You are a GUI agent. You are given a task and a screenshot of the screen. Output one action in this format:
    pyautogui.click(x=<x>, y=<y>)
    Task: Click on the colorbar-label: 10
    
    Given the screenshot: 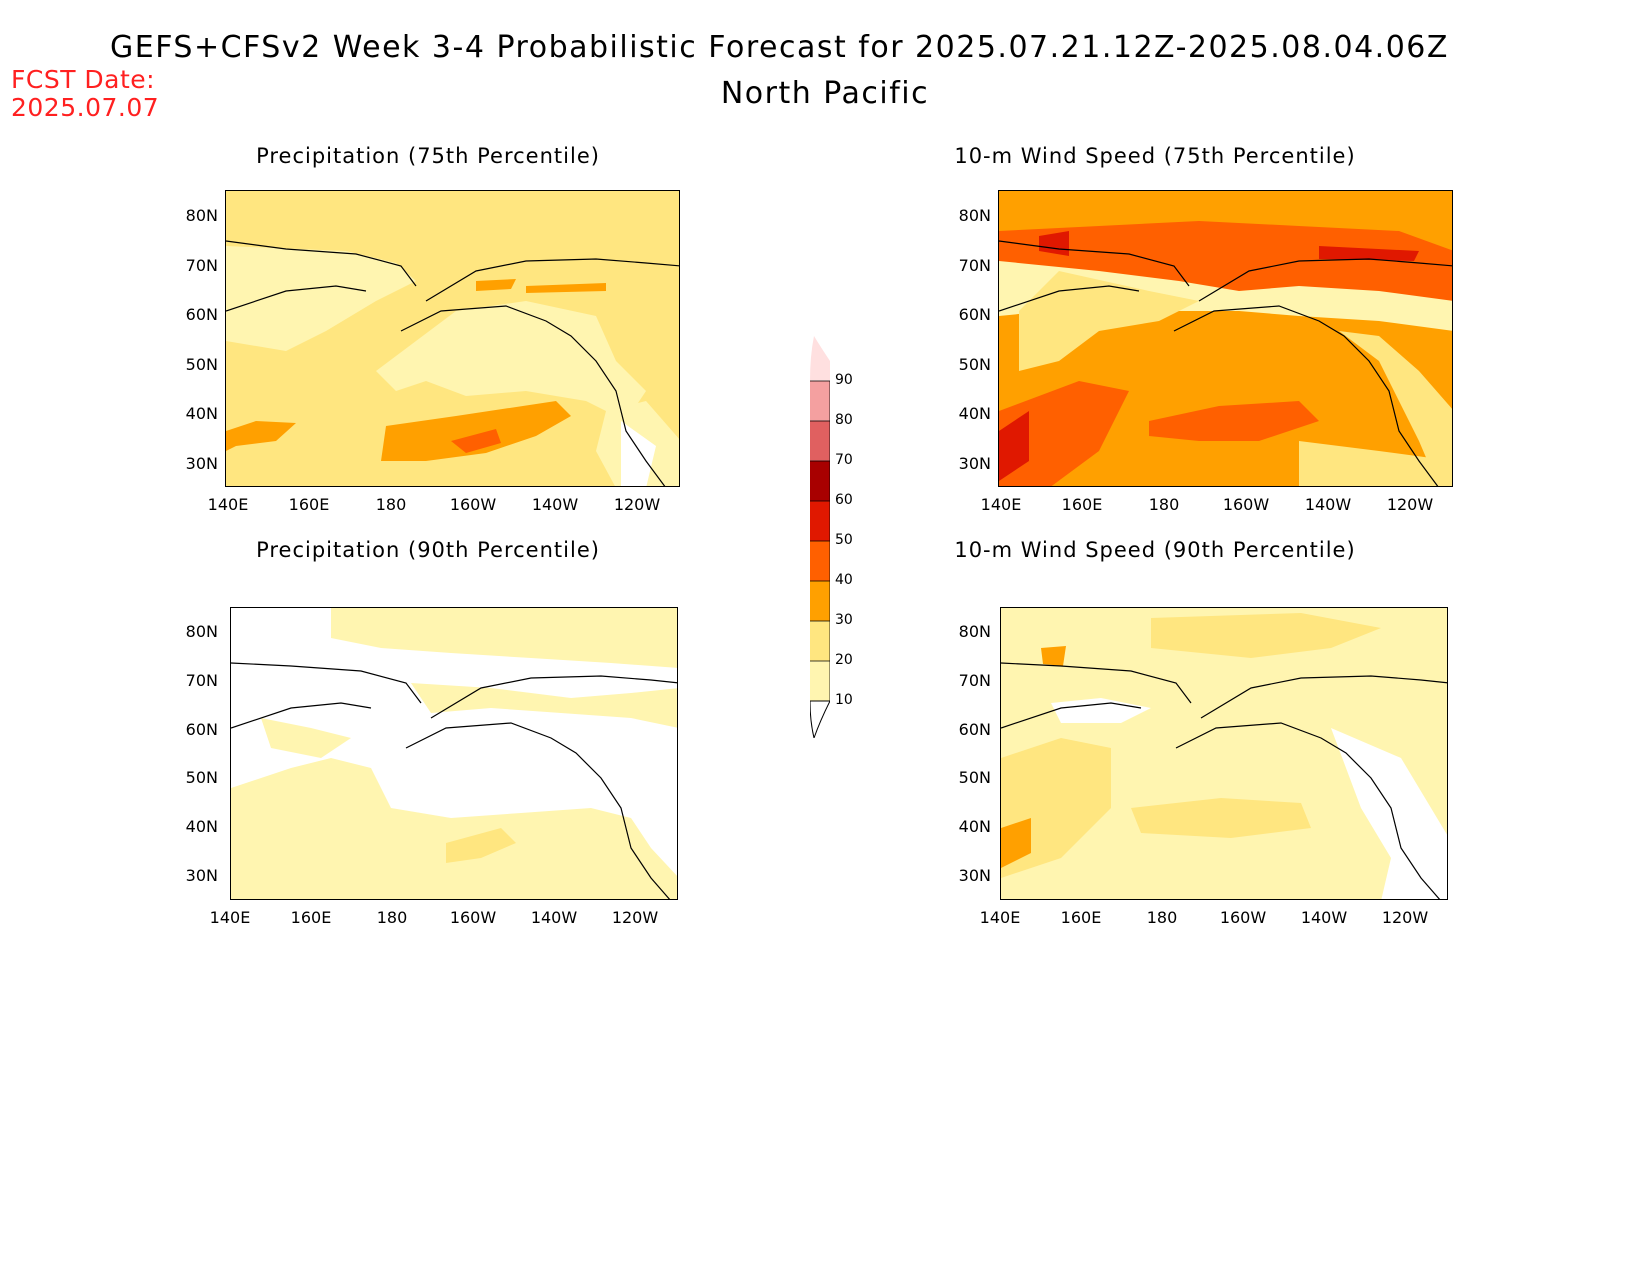 What is the action you would take?
    pyautogui.click(x=844, y=700)
    